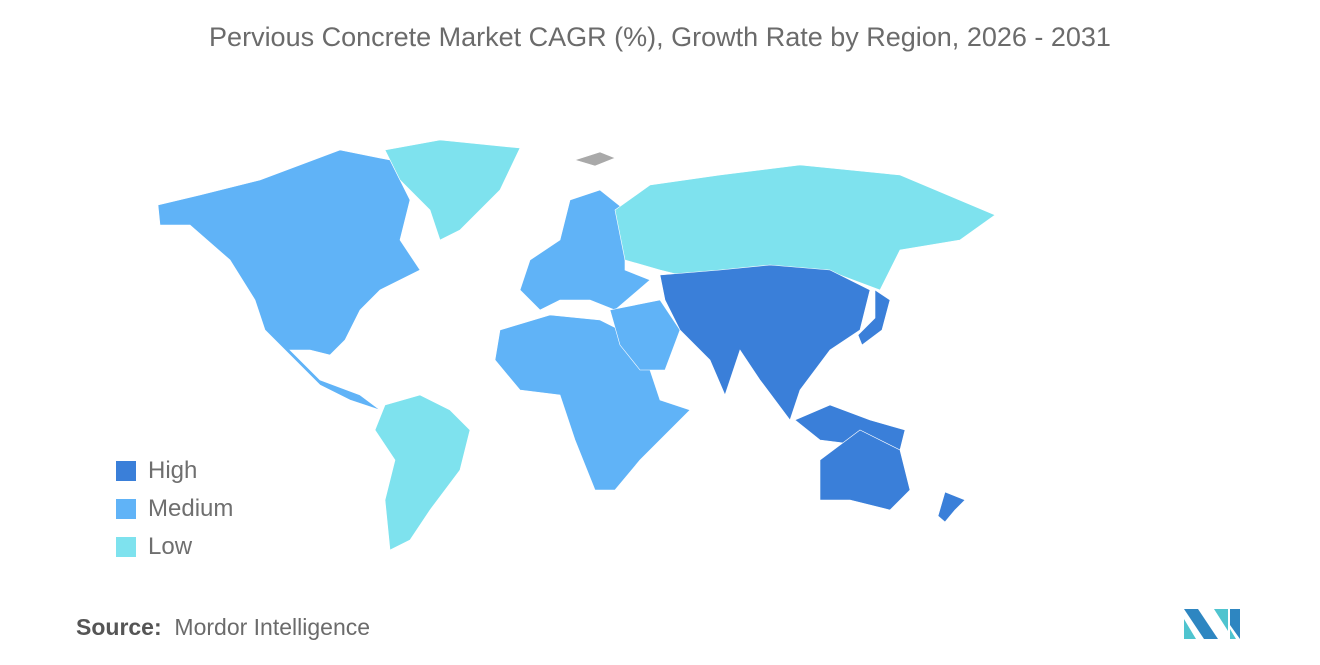 The image size is (1320, 665). I want to click on region-asia, so click(765, 342).